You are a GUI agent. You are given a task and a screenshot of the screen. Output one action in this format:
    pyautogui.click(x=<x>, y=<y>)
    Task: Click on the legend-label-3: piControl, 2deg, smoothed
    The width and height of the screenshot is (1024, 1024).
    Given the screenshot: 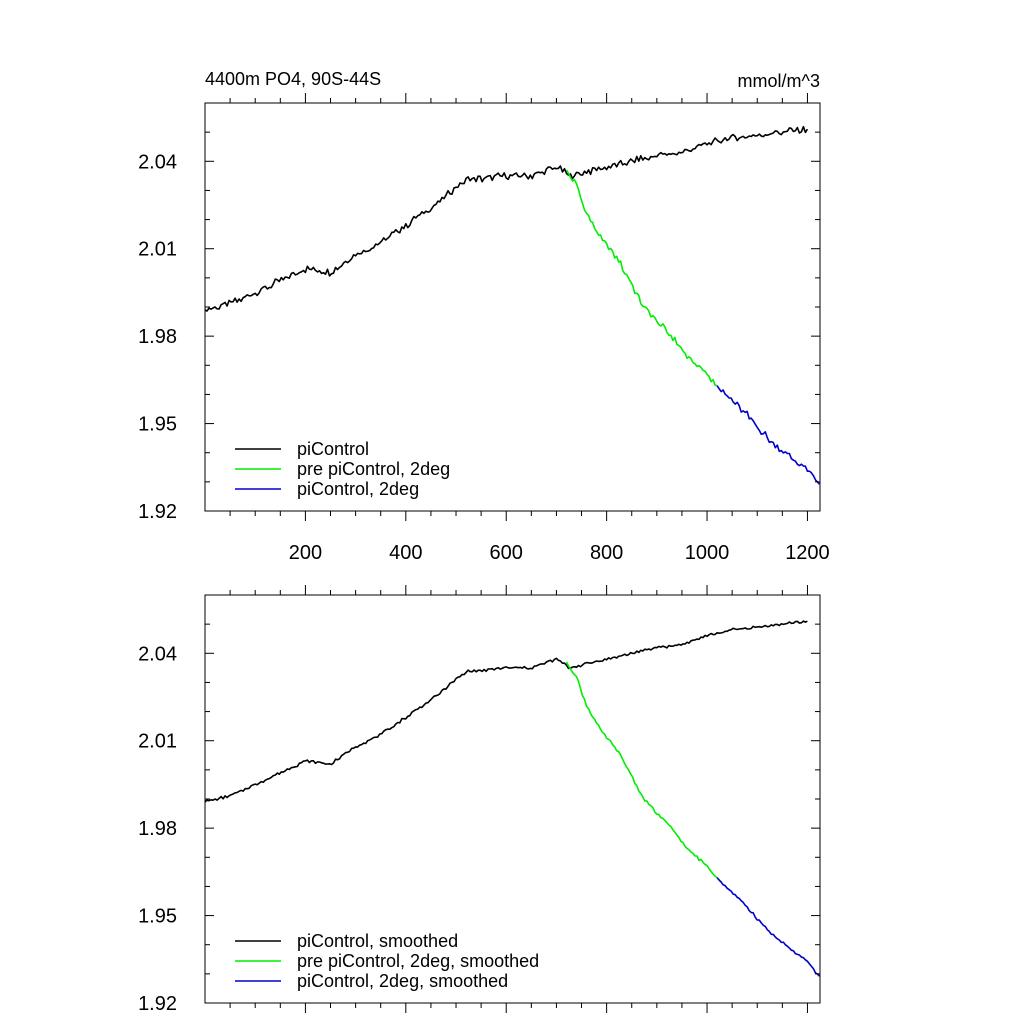 What is the action you would take?
    pyautogui.click(x=402, y=981)
    